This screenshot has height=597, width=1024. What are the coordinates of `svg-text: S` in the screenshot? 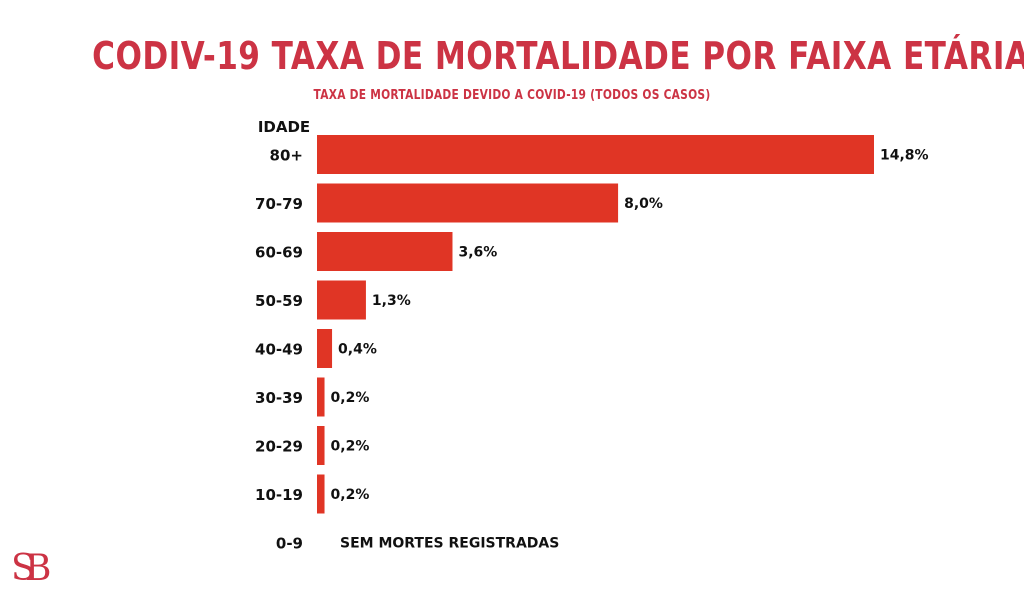 It's located at (23, 568).